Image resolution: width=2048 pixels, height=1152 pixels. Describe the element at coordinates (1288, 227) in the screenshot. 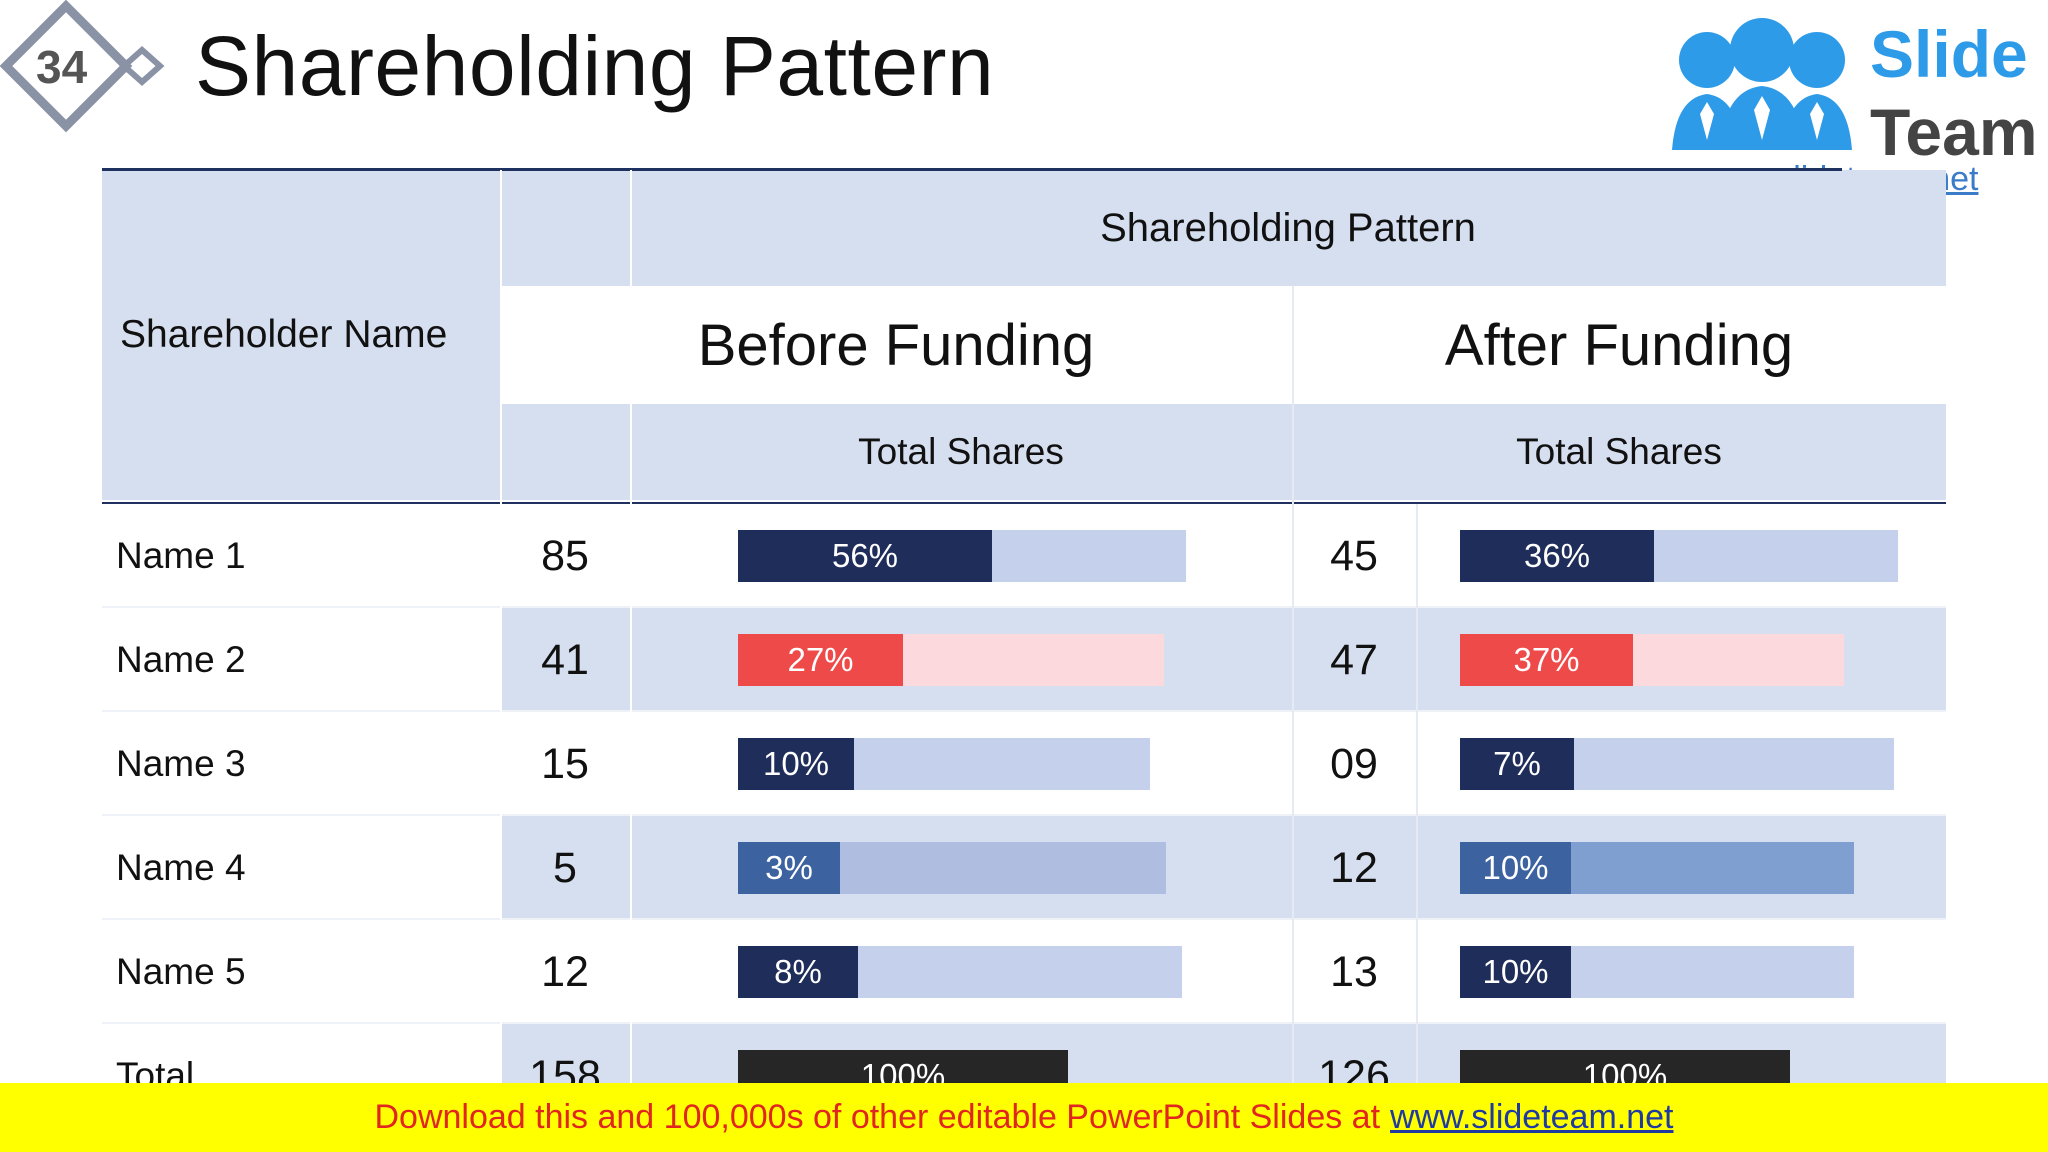

I see `header-shareholding-pattern: Shareholding Pattern` at that location.